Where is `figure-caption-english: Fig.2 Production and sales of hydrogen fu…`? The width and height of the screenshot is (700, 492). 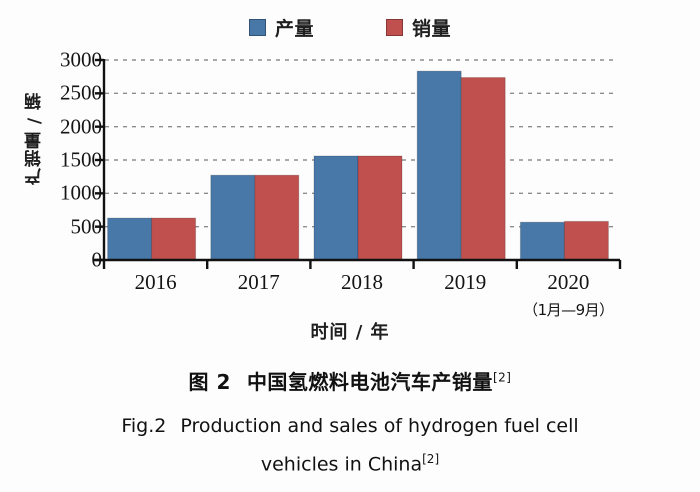
figure-caption-english: Fig.2 Production and sales of hydrogen fu… is located at coordinates (350, 445).